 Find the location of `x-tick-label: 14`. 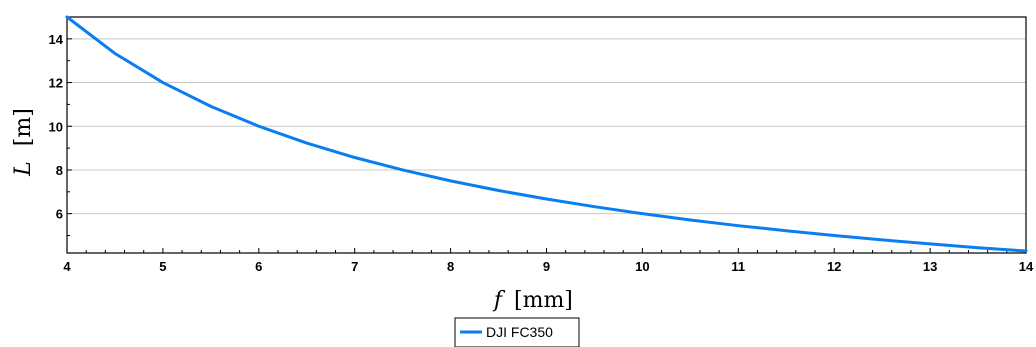

x-tick-label: 14 is located at coordinates (1026, 266).